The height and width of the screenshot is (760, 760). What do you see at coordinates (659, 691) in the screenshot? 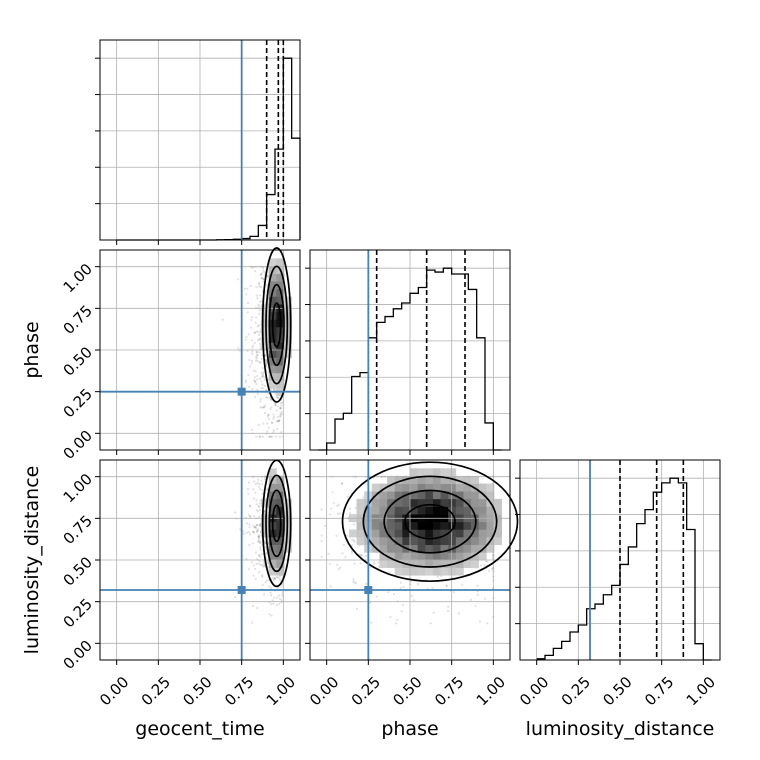
I see `x-tick-label: 0.75` at bounding box center [659, 691].